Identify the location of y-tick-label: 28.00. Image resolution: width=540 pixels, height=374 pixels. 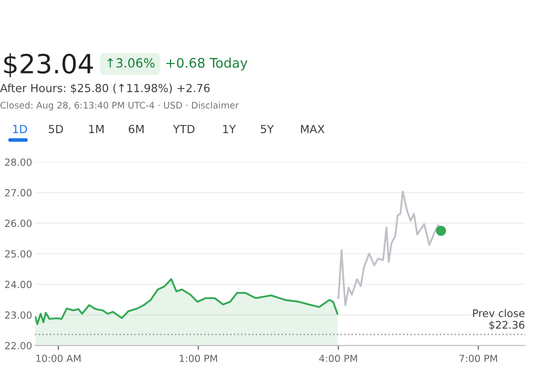
(18, 162).